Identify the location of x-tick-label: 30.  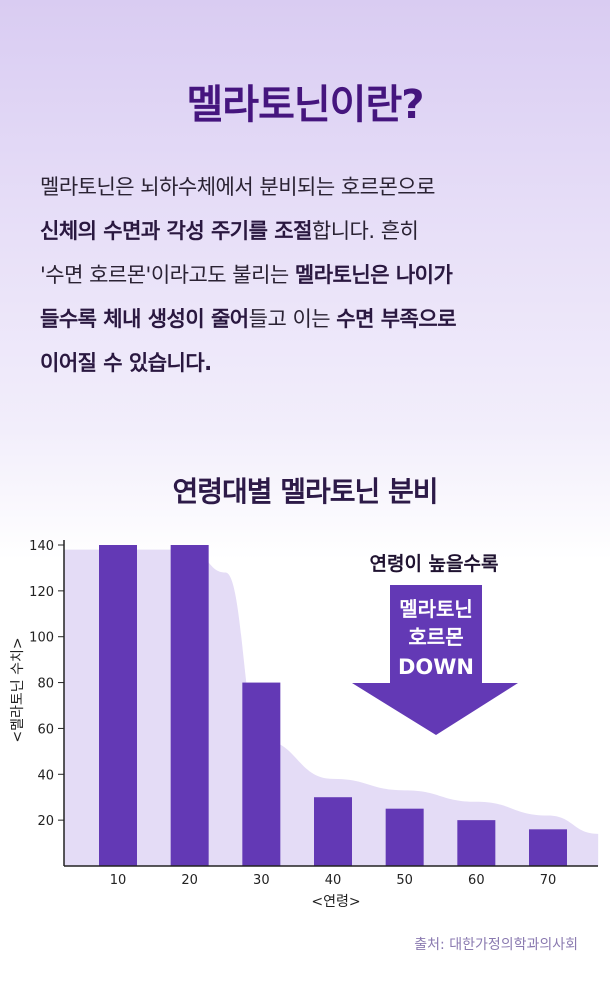
(261, 880).